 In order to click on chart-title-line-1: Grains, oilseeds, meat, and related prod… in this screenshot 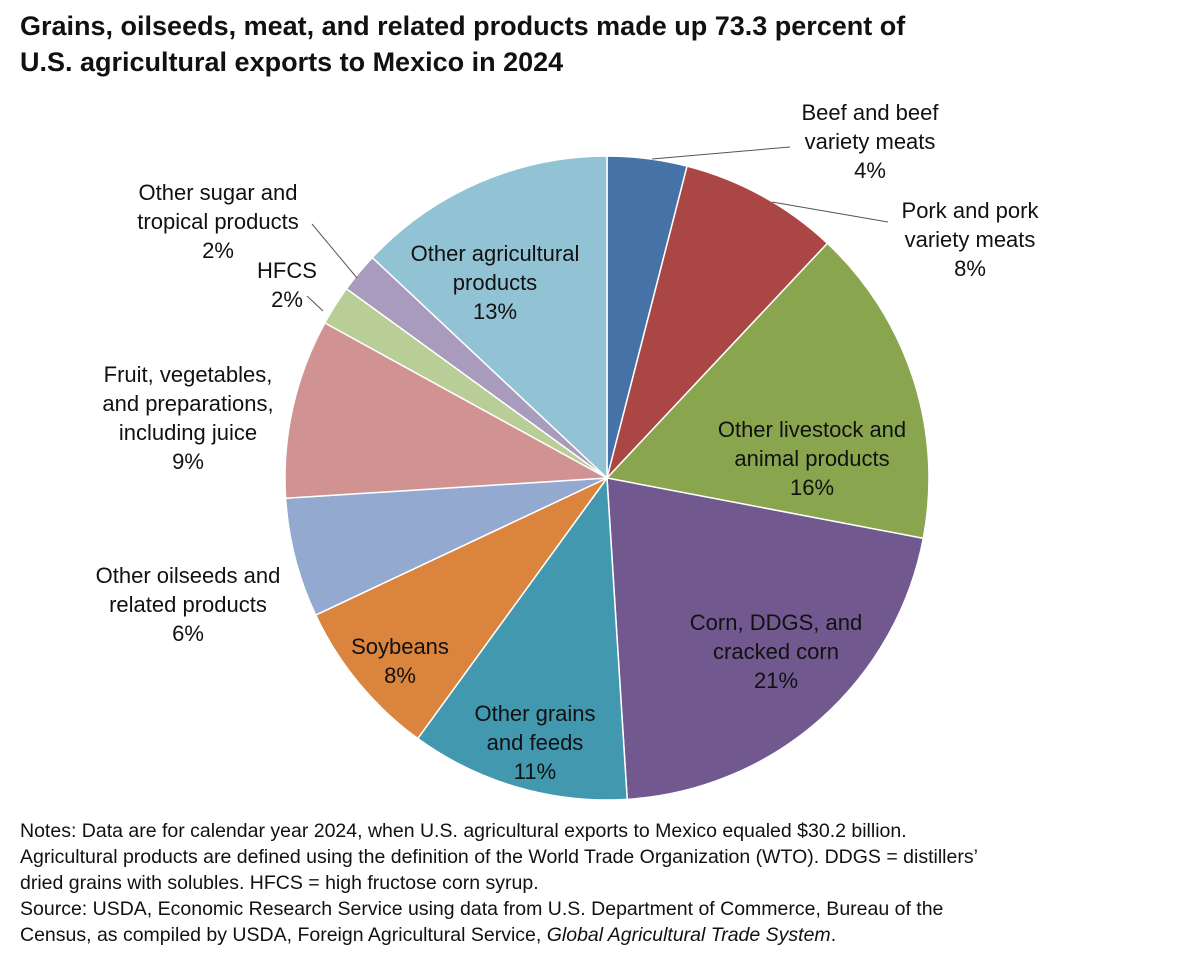, I will do `click(463, 26)`.